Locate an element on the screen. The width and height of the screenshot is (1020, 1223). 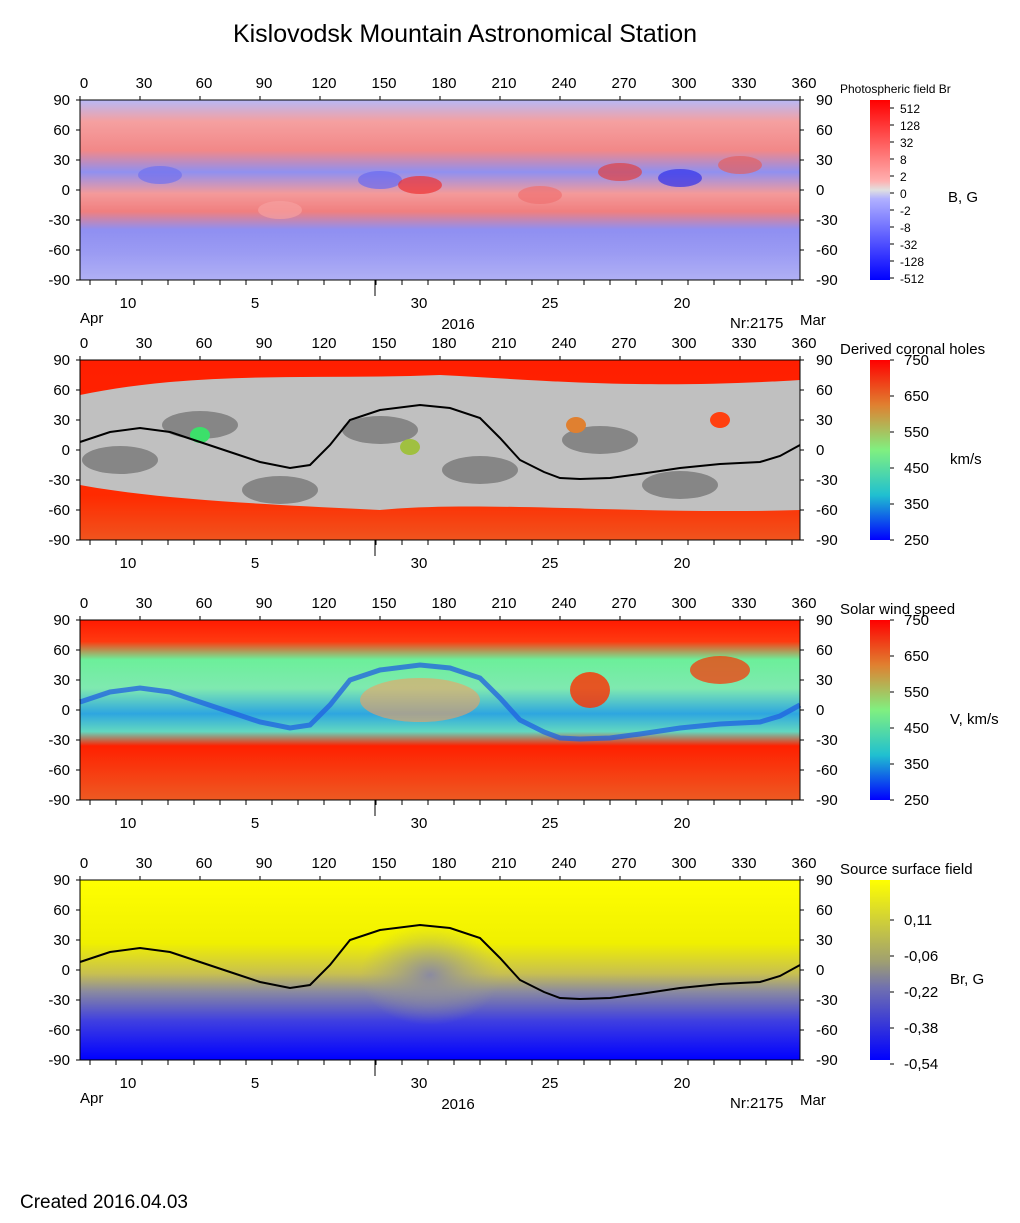
y-tick-label-right: 0 is located at coordinates (820, 710).